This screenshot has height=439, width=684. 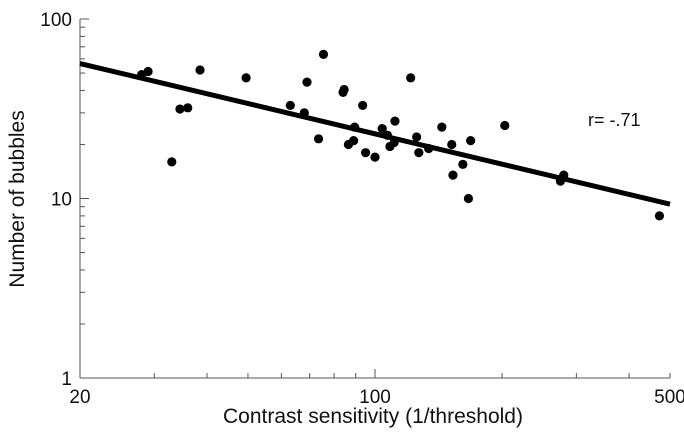 I want to click on y-tick-label: 10, so click(x=61, y=200).